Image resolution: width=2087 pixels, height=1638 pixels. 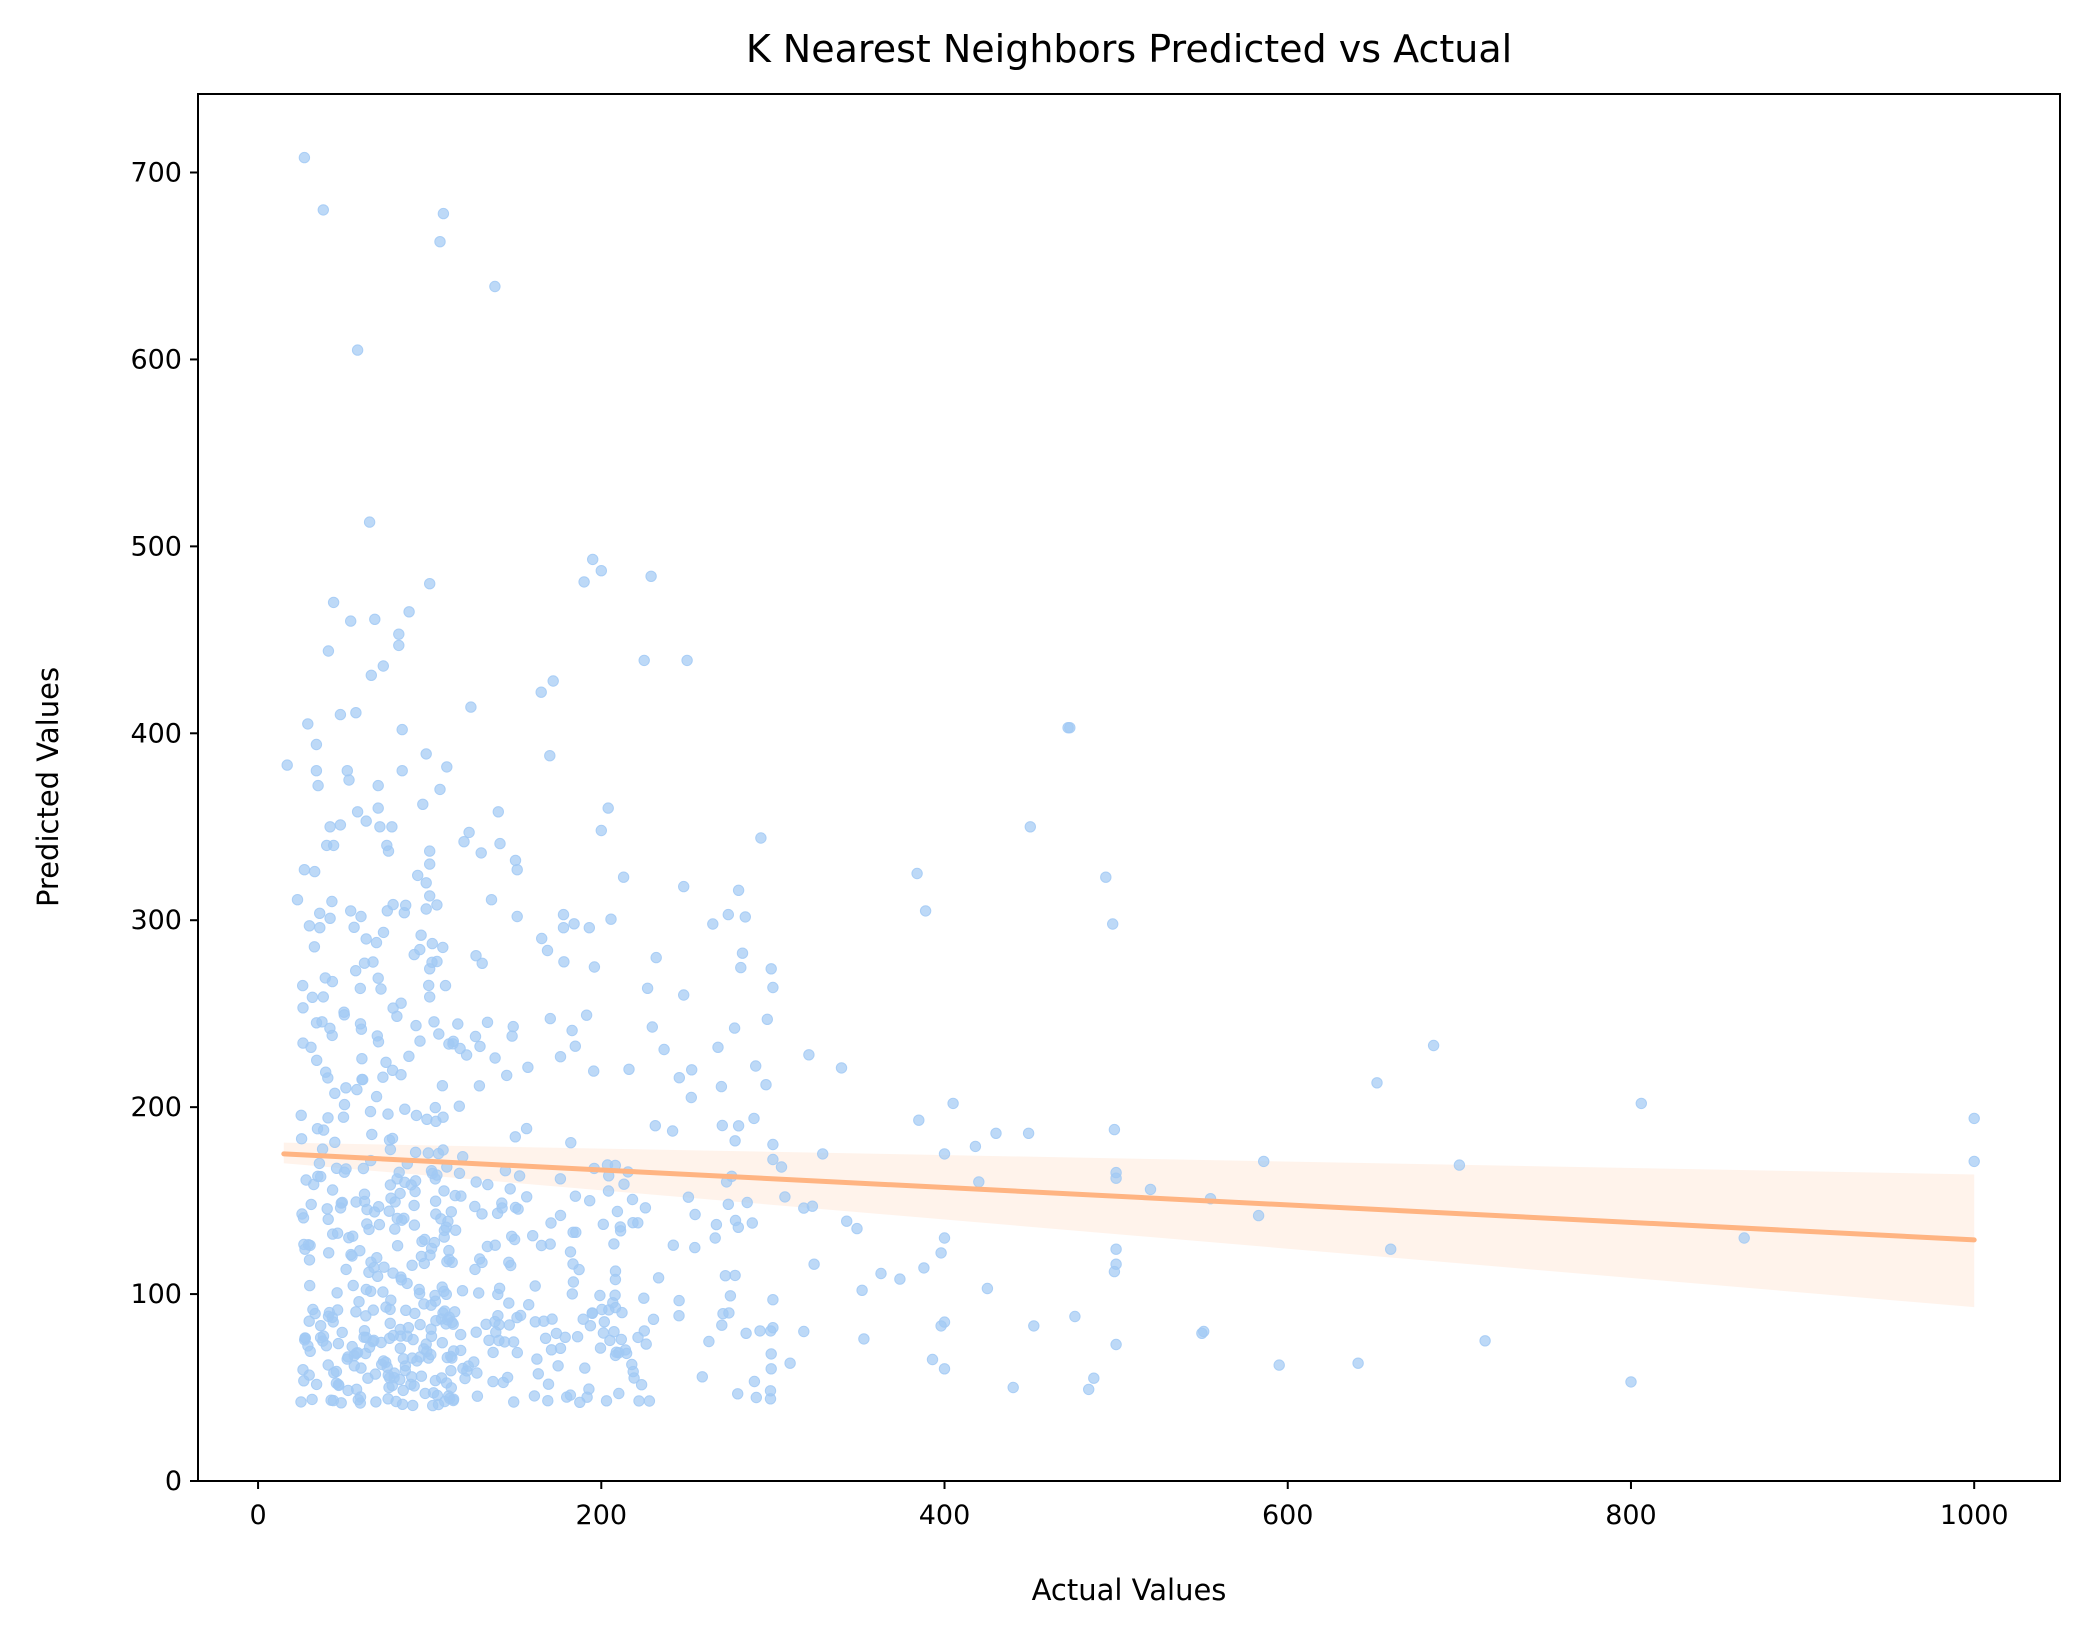 I want to click on x-axis-label: Actual Values, so click(x=1129, y=1590).